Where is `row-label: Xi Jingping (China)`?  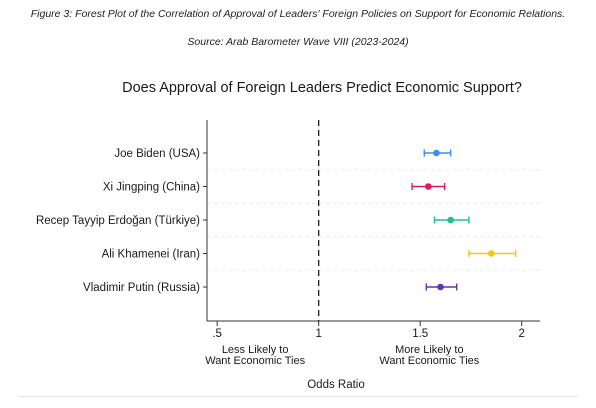
row-label: Xi Jingping (China) is located at coordinates (151, 188).